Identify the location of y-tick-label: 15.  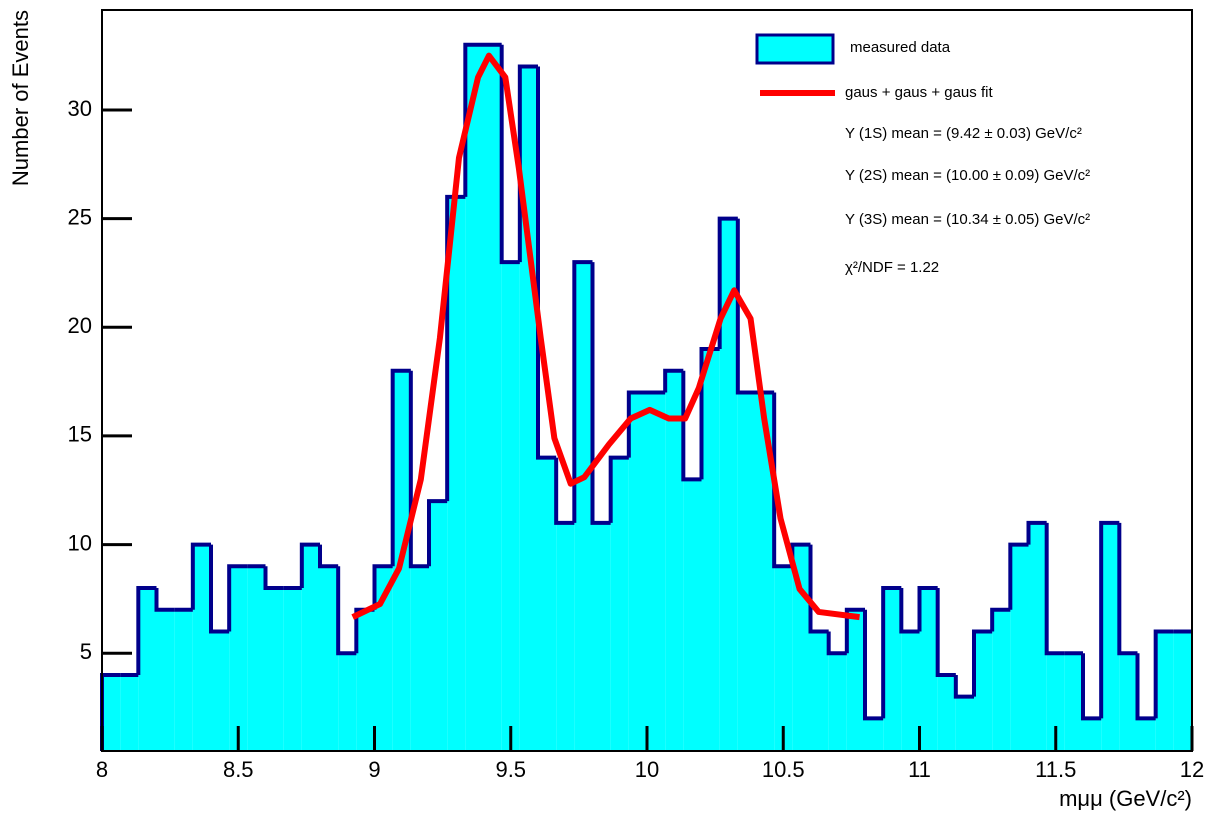
(80, 434).